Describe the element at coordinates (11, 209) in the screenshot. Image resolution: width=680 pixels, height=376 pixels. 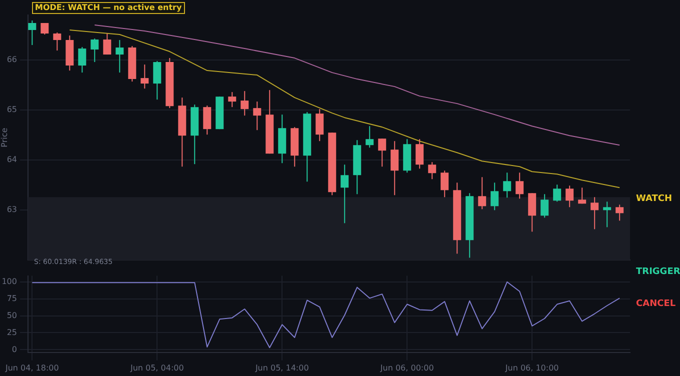
I see `y-tick-label: 63` at that location.